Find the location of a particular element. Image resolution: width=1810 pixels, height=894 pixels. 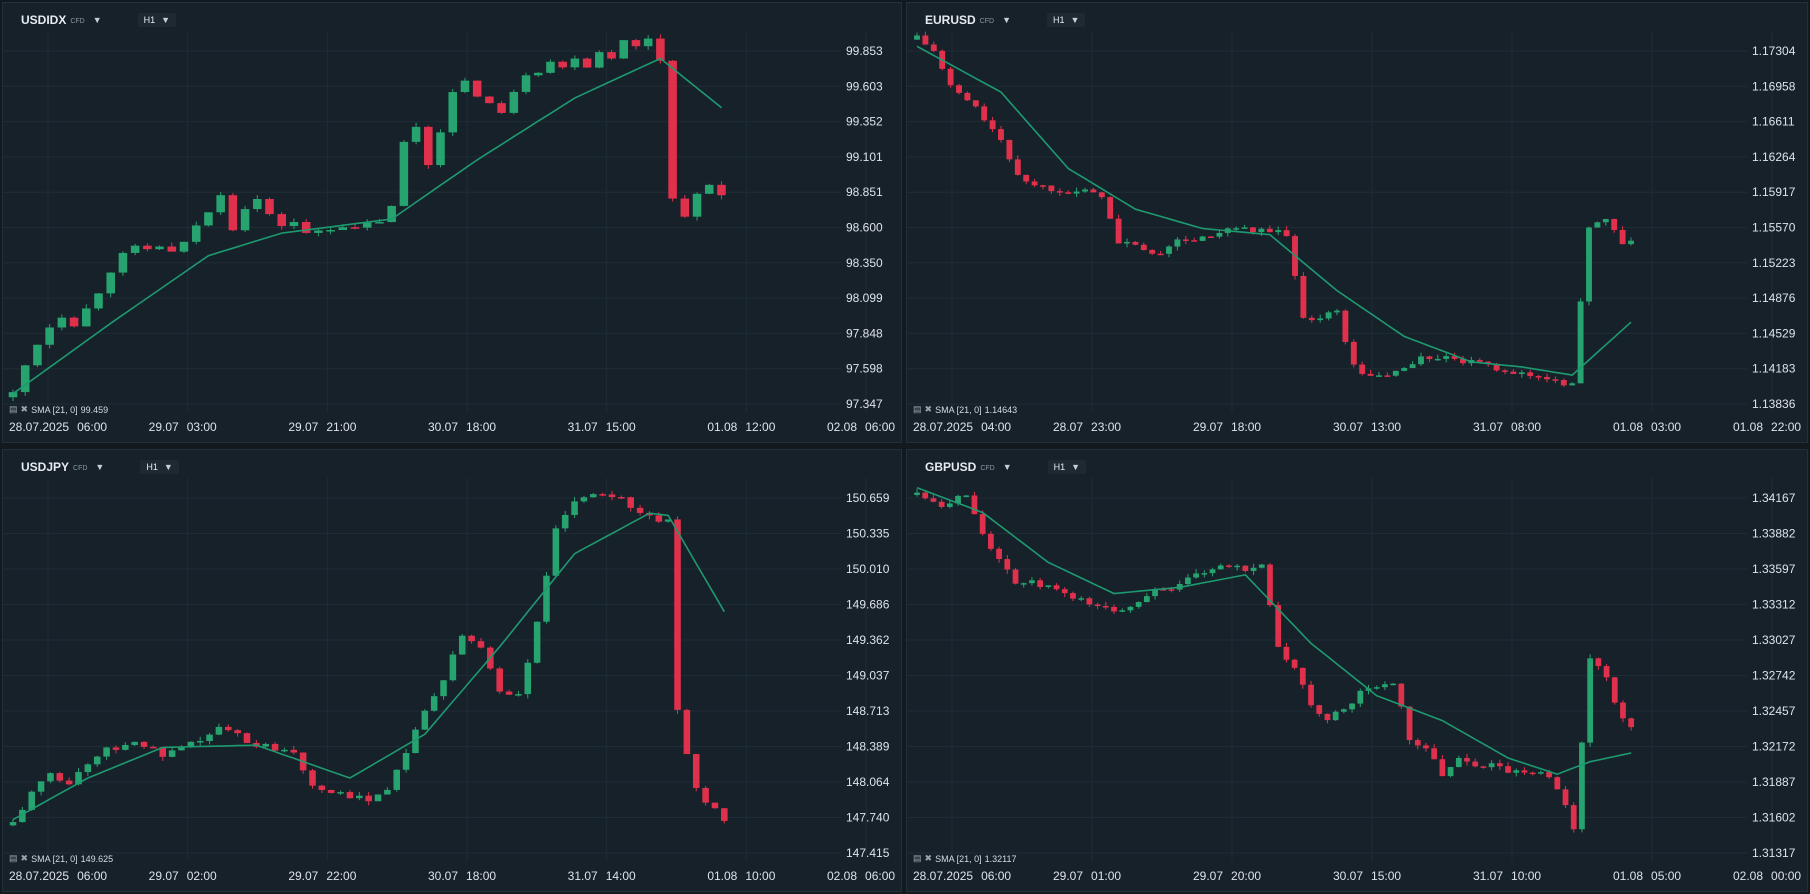

timeframe-select: H1 ▼ is located at coordinates (1066, 20).